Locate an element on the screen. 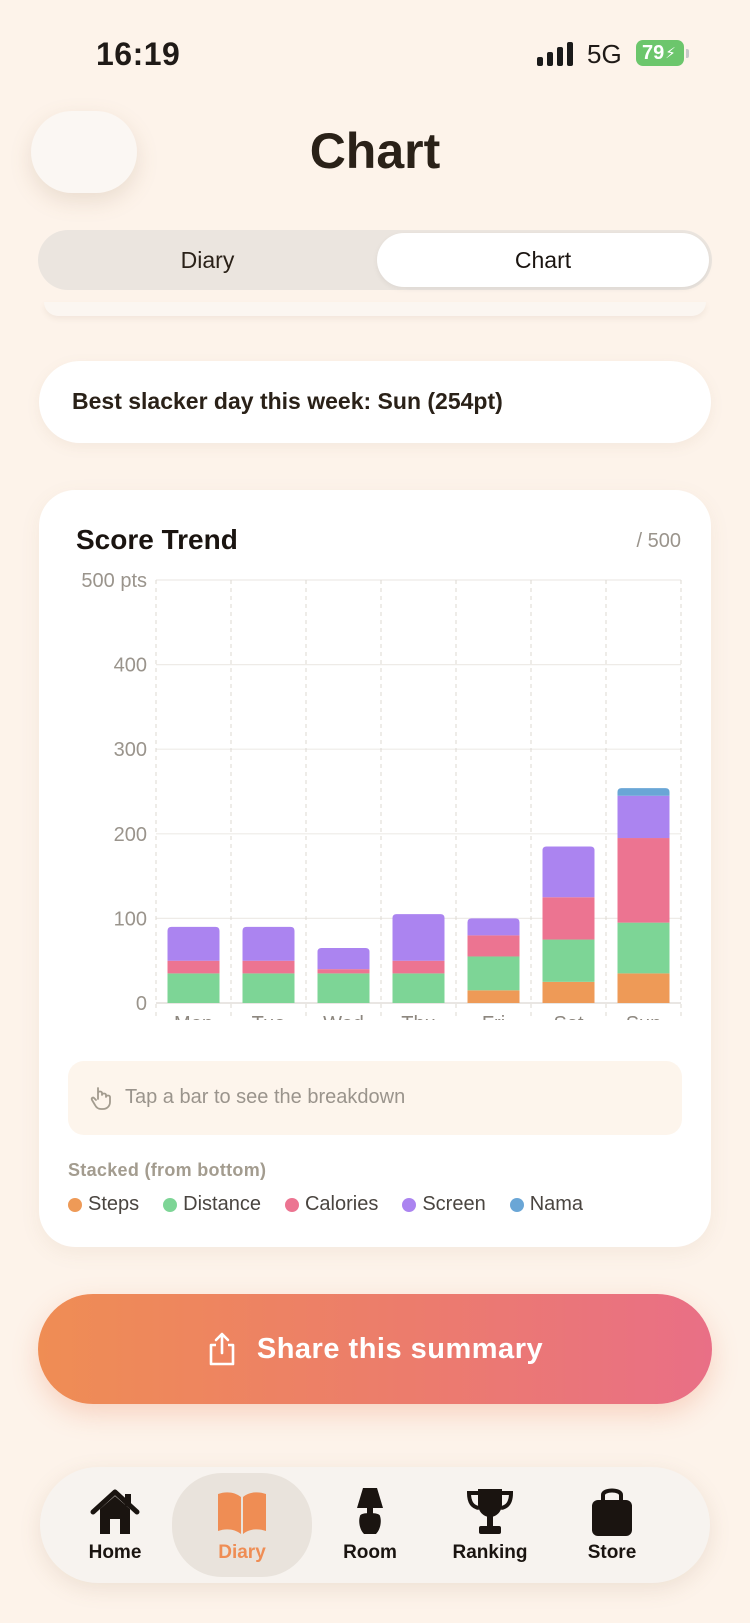 The width and height of the screenshot is (750, 1623). legend-title: Stacked (from bottom) is located at coordinates (167, 1170).